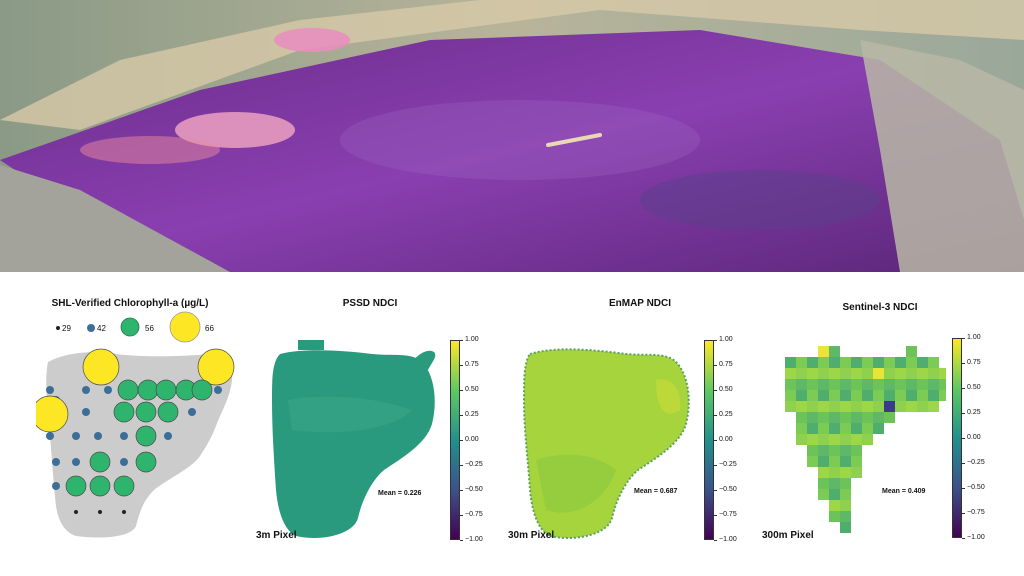 The height and width of the screenshot is (576, 1024). What do you see at coordinates (130, 303) in the screenshot?
I see `chl-panel-title: SHL-Verified Chlorophyll-a (µg/L)` at bounding box center [130, 303].